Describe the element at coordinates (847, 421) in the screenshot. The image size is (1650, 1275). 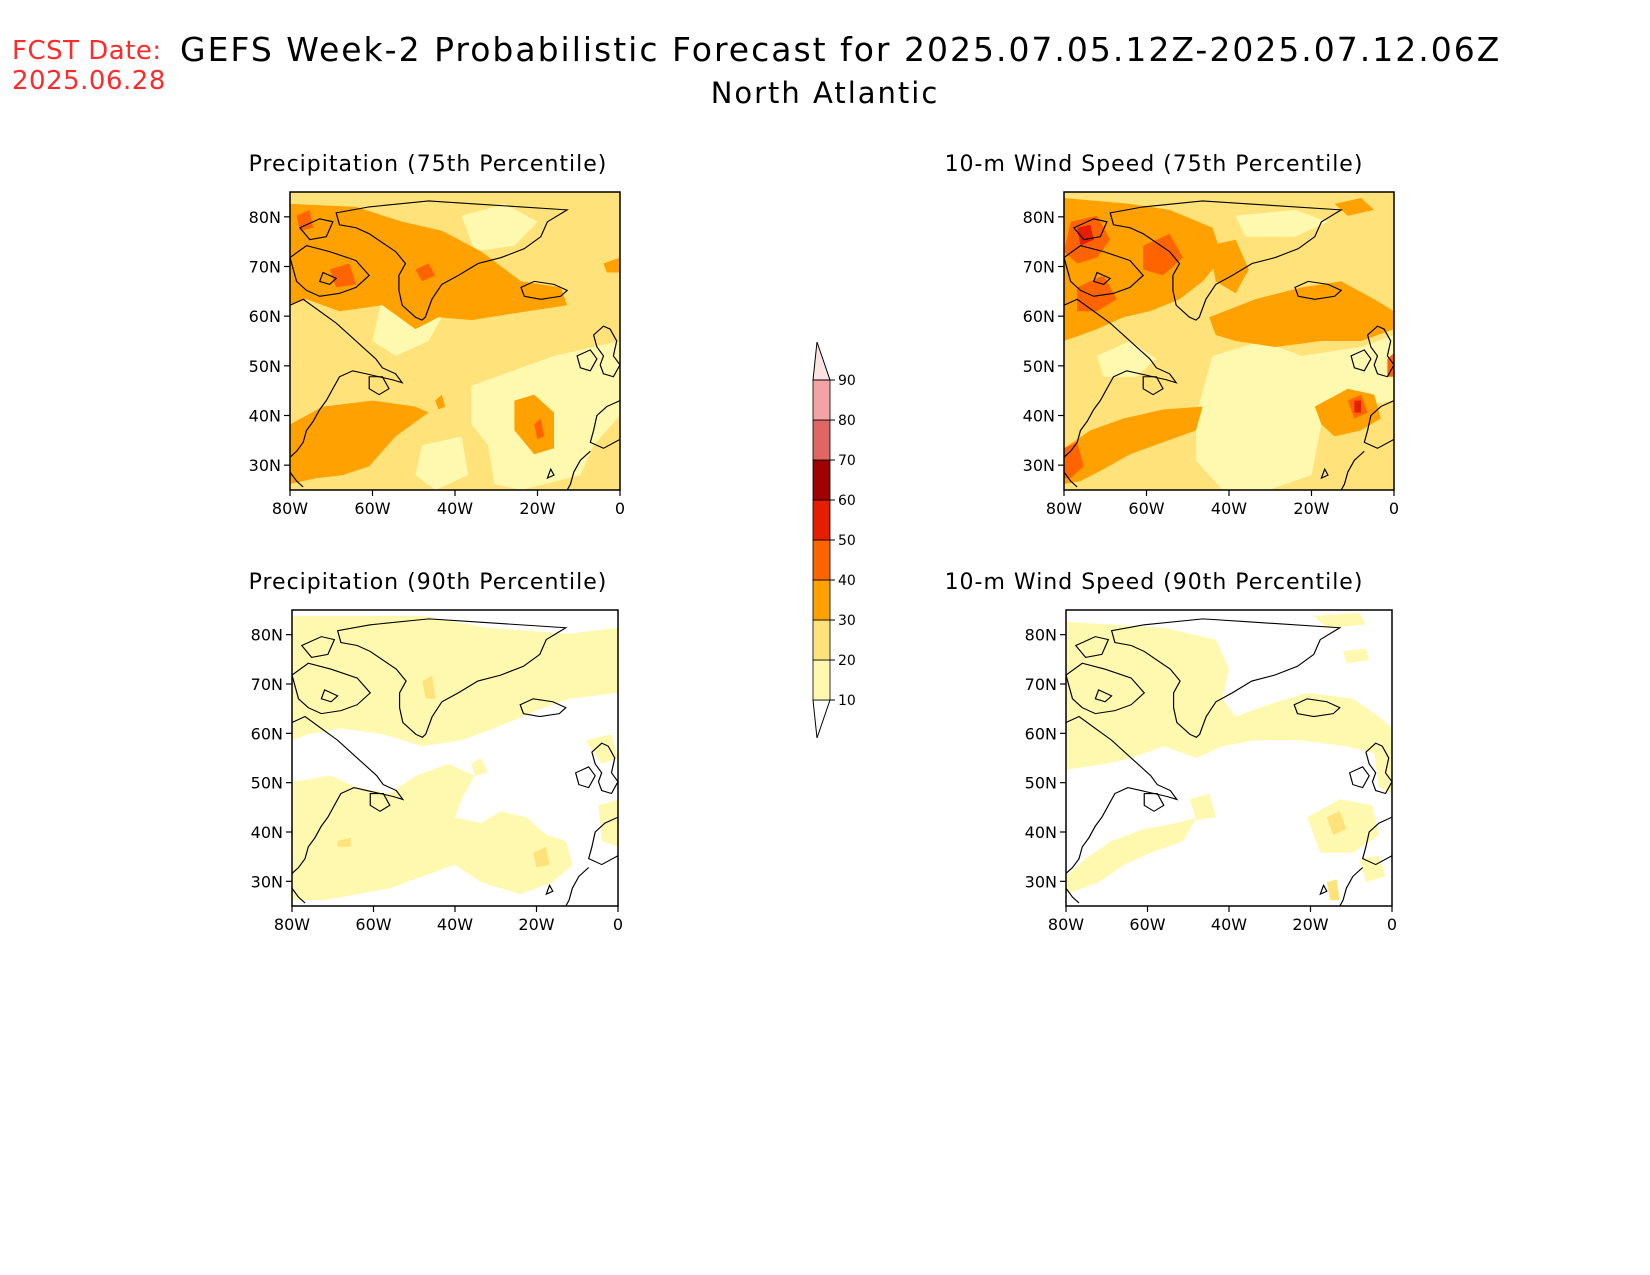
I see `colorbar-tick-label: 80` at that location.